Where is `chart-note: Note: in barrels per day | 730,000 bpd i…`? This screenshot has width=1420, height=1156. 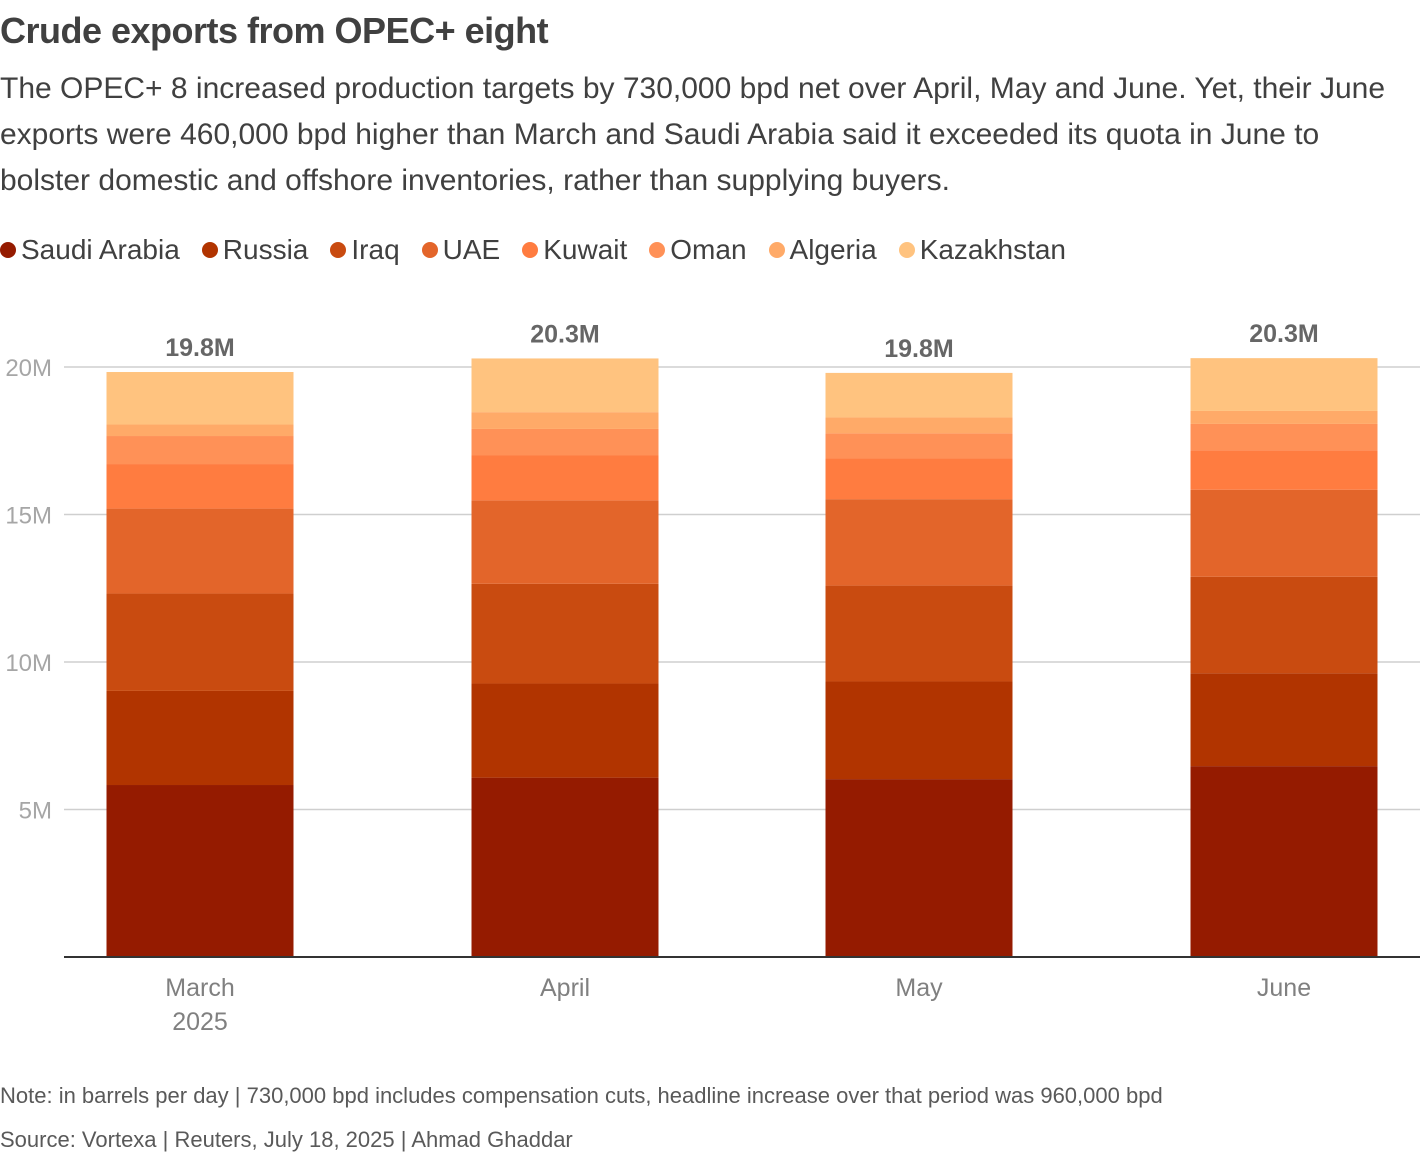
chart-note: Note: in barrels per day | 730,000 bpd i… is located at coordinates (581, 1095).